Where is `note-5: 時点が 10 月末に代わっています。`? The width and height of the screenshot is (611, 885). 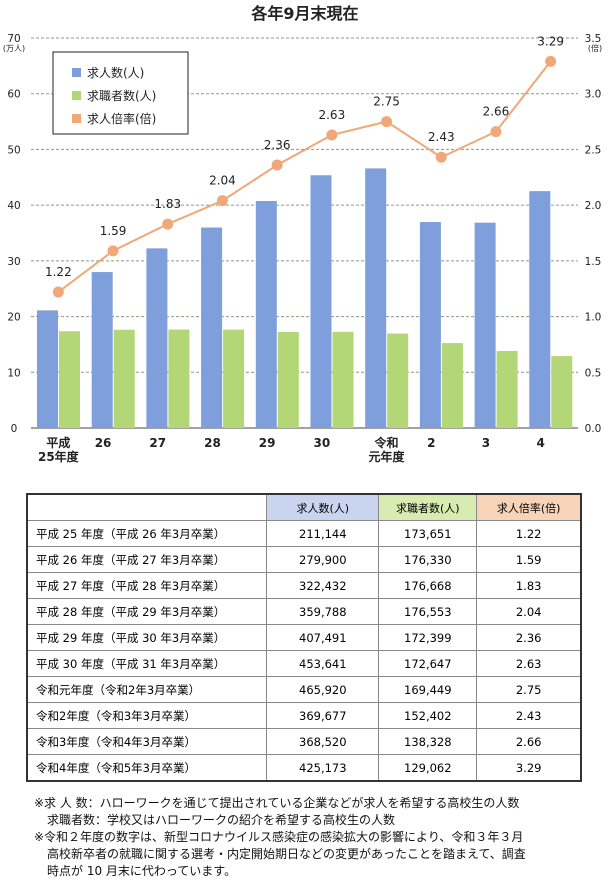
note-5: 時点が 10 月末に代わっています。 is located at coordinates (142, 871).